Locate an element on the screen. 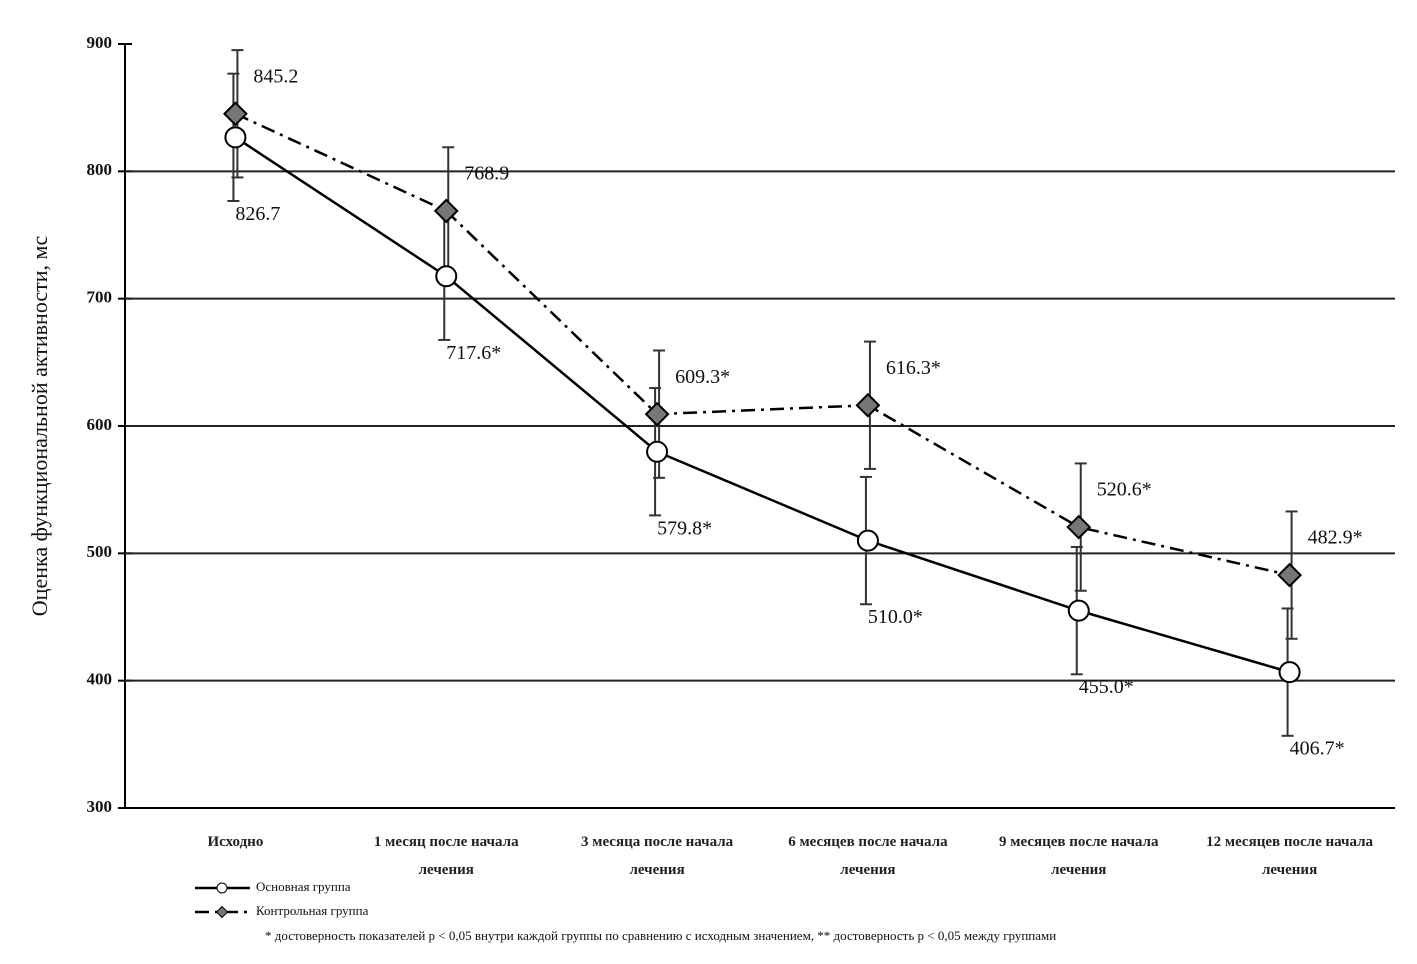 The image size is (1417, 964). y-tick-label: 600 is located at coordinates (100, 424).